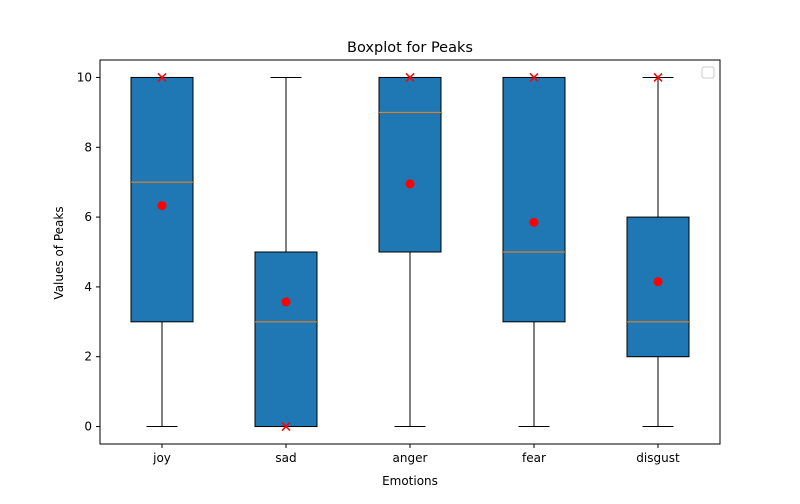 This screenshot has height=504, width=800. What do you see at coordinates (534, 222) in the screenshot?
I see `mean-marker-fear` at bounding box center [534, 222].